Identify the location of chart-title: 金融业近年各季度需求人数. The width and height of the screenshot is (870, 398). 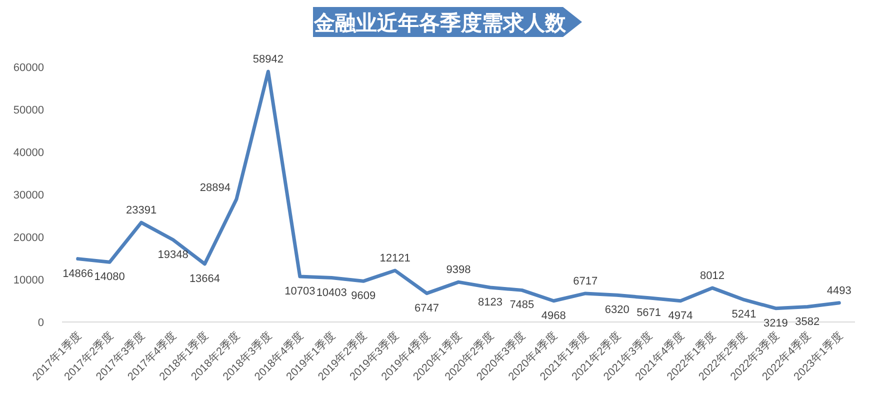
(440, 23).